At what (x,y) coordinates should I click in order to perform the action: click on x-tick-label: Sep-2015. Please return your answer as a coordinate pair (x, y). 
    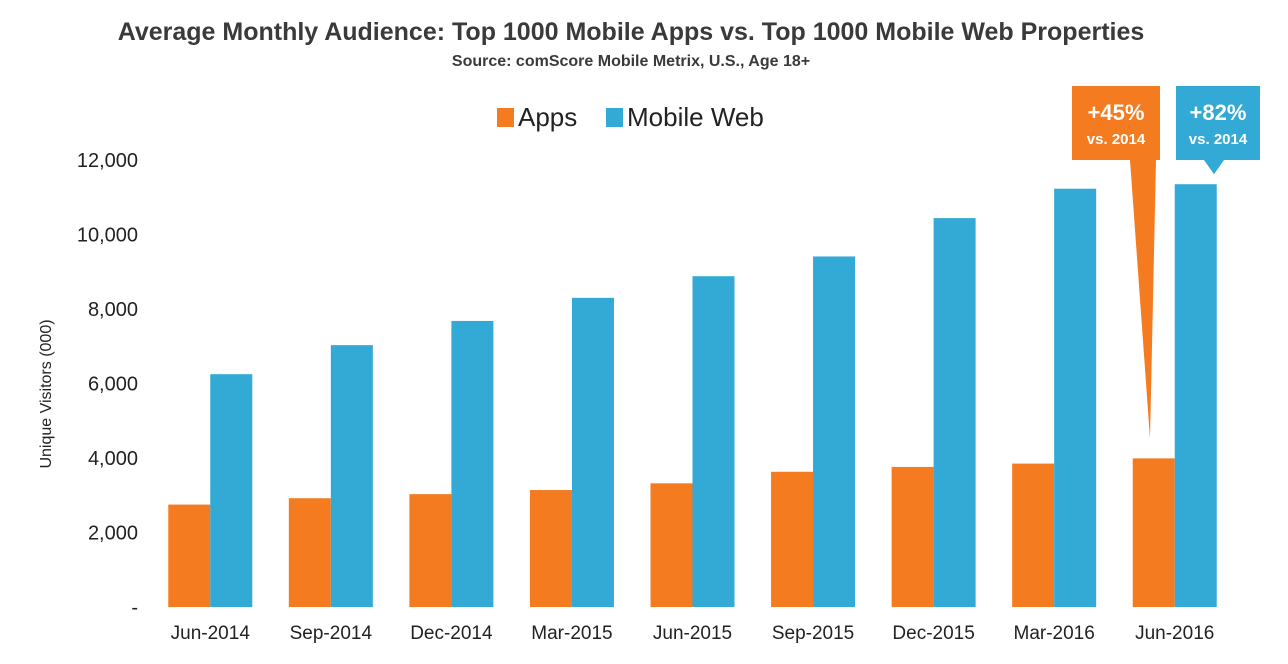
    Looking at the image, I should click on (813, 633).